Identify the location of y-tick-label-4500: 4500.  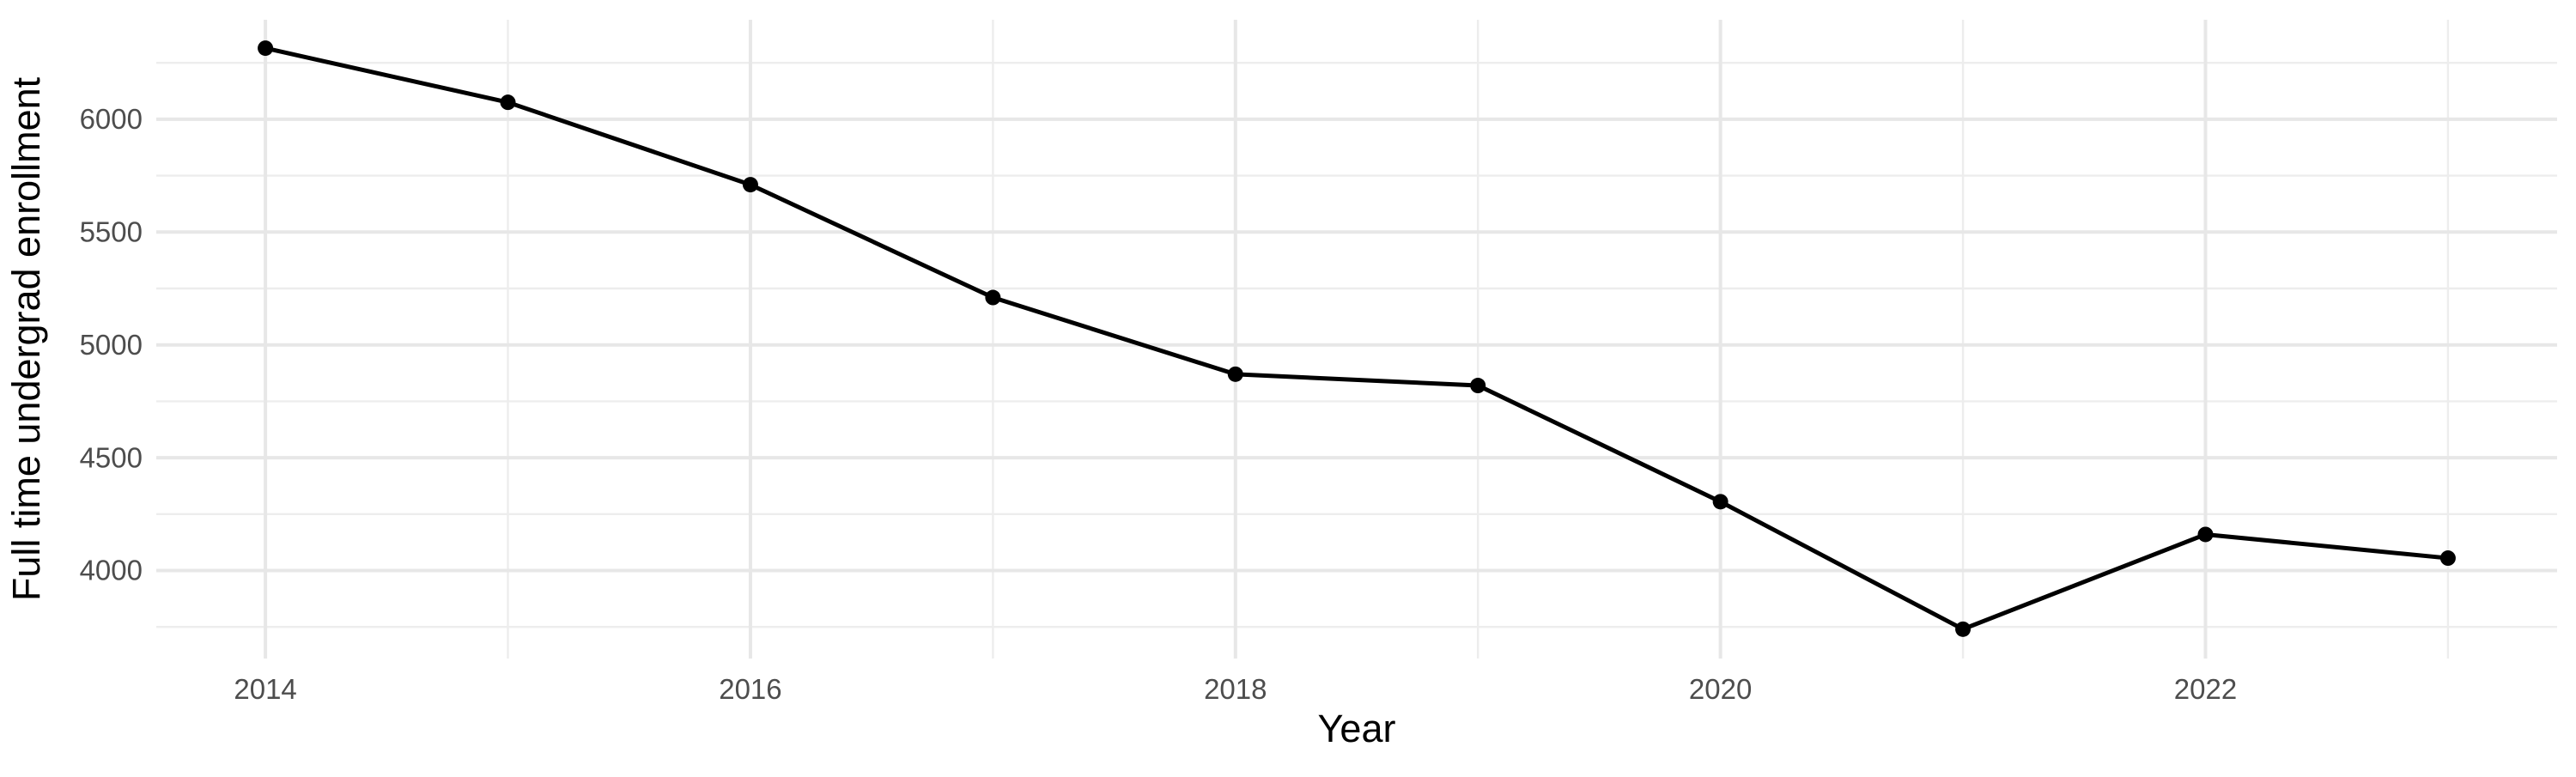
(112, 457).